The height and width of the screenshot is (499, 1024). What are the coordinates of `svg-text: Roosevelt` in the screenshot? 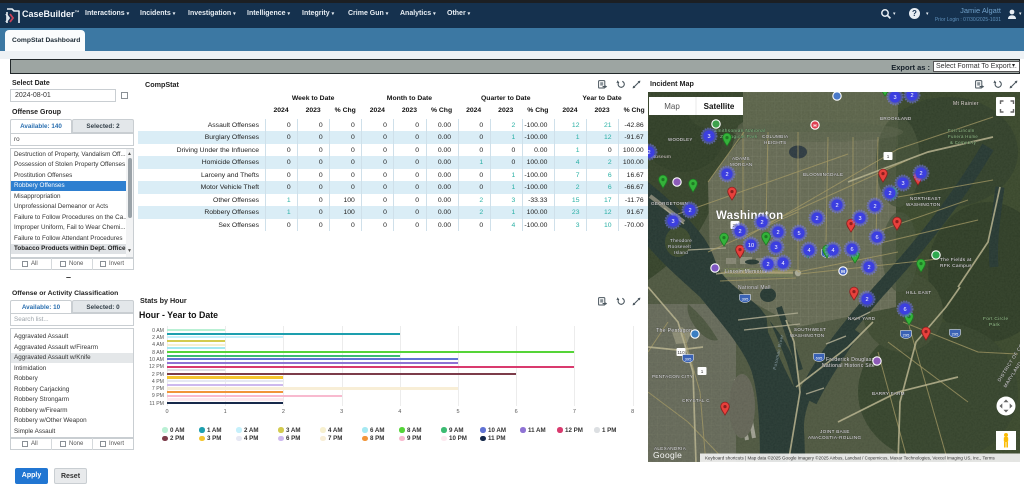 It's located at (680, 246).